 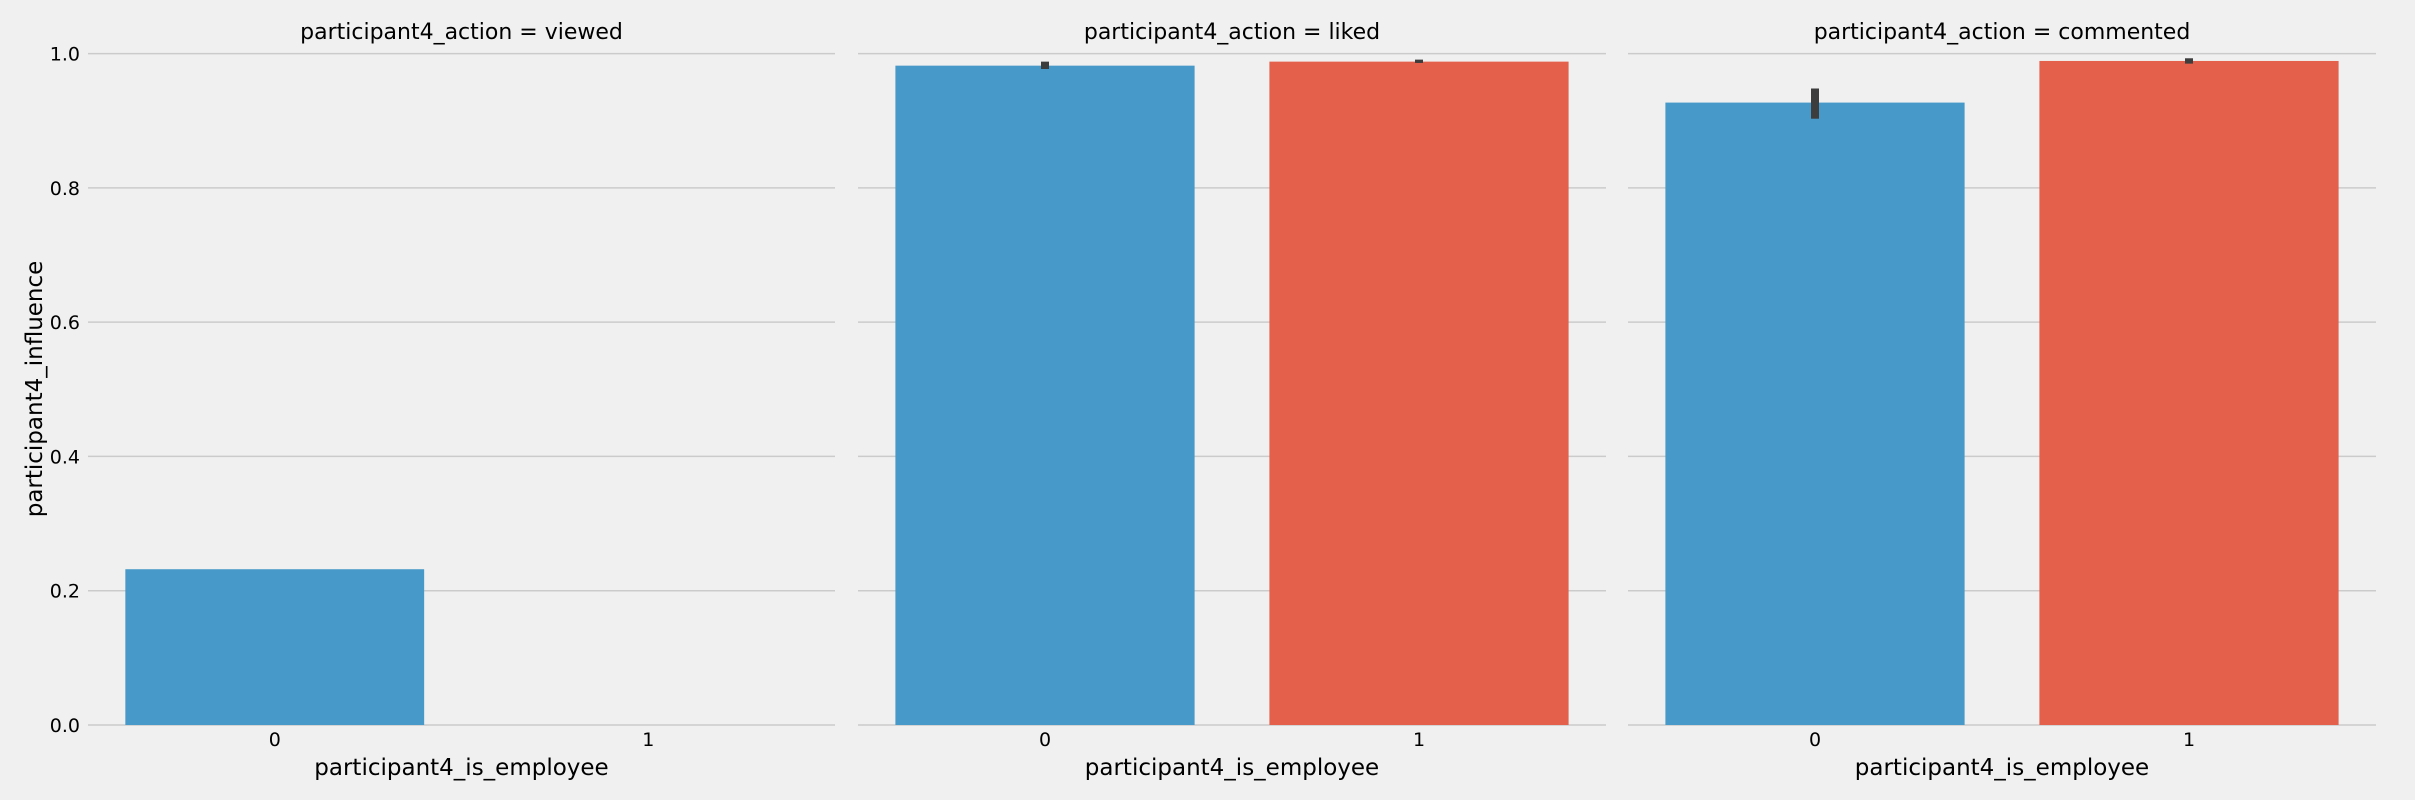 I want to click on y-tick-label: 1.0, so click(x=65, y=55).